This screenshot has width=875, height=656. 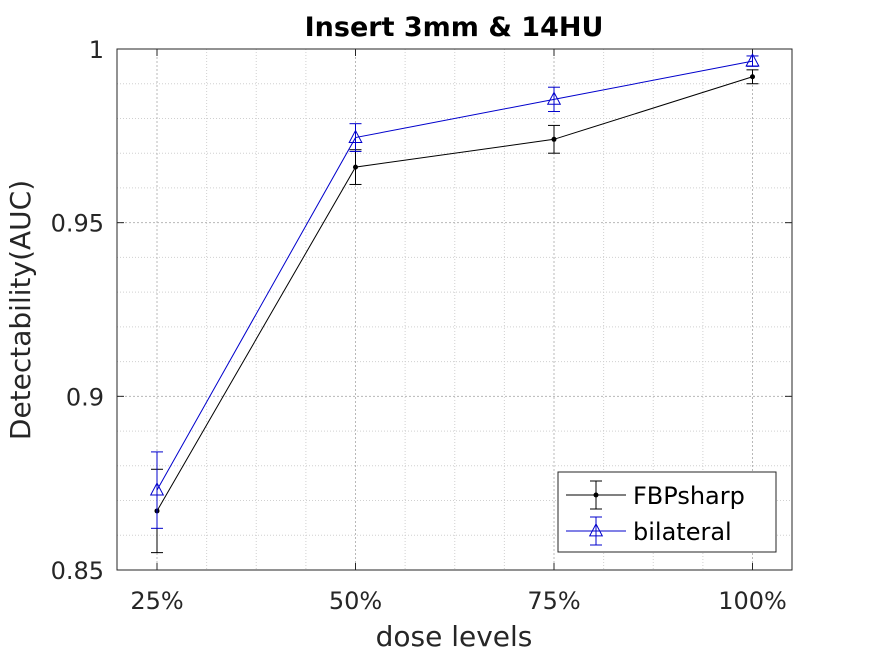 I want to click on x-tick-label: 50%, so click(x=355, y=601).